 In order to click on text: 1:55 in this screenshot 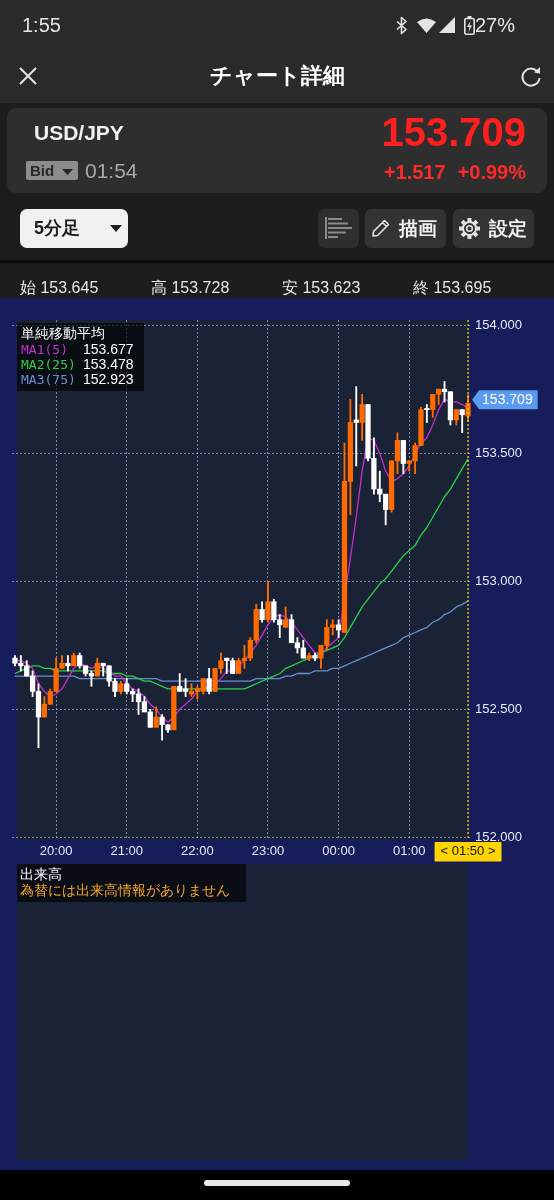, I will do `click(41, 25)`.